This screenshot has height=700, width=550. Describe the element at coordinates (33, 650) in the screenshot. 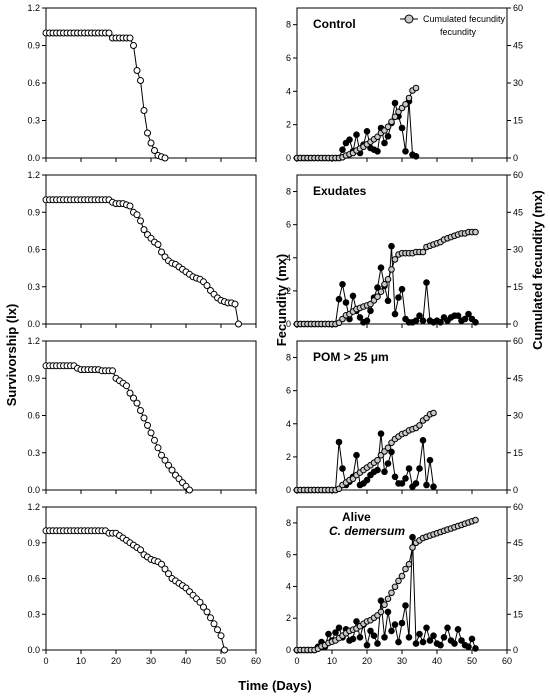

I see `y-tick-label: 0.0` at that location.